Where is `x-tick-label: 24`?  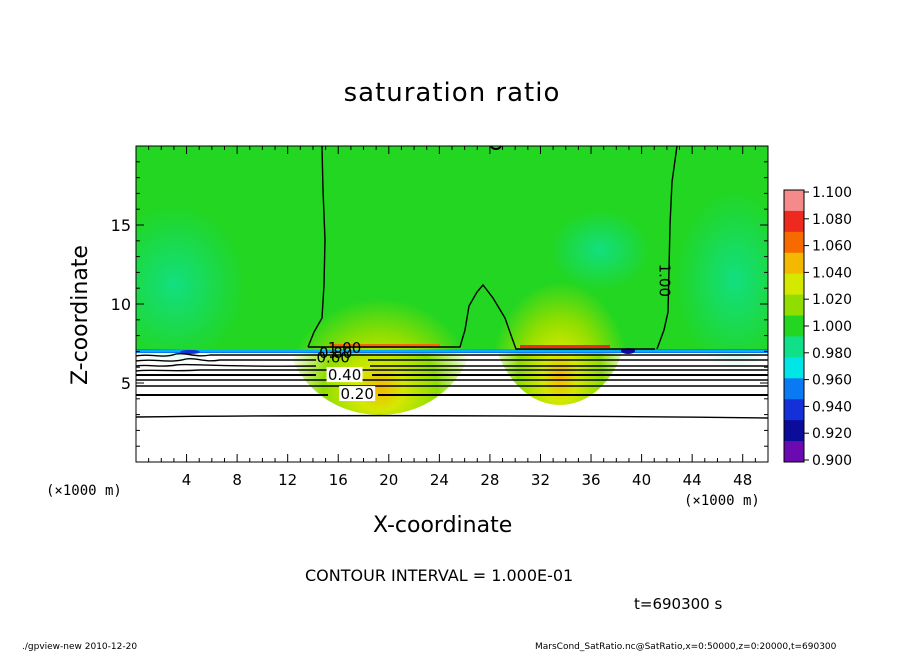
x-tick-label: 24 is located at coordinates (439, 480).